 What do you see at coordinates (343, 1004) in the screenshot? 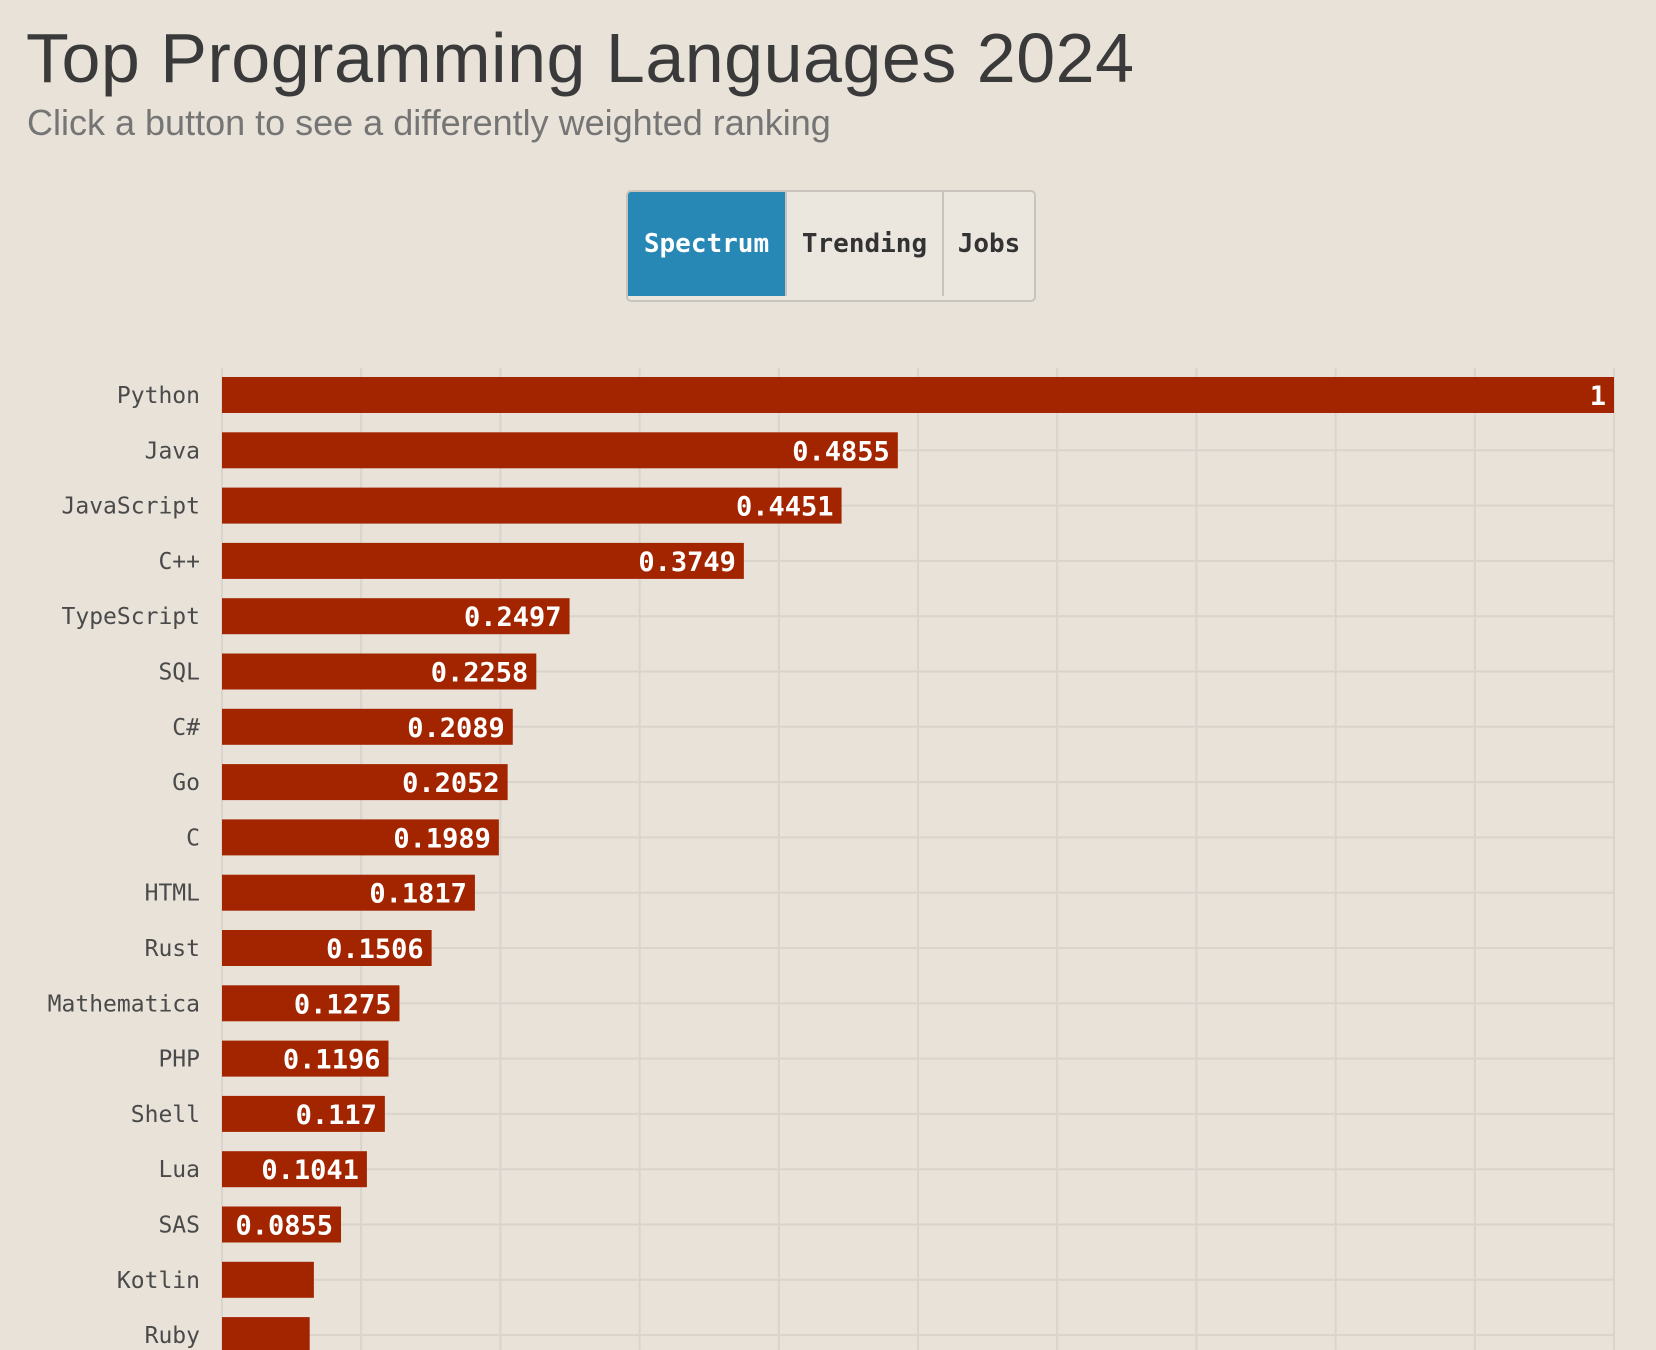
I see `value-label: 0.1275` at bounding box center [343, 1004].